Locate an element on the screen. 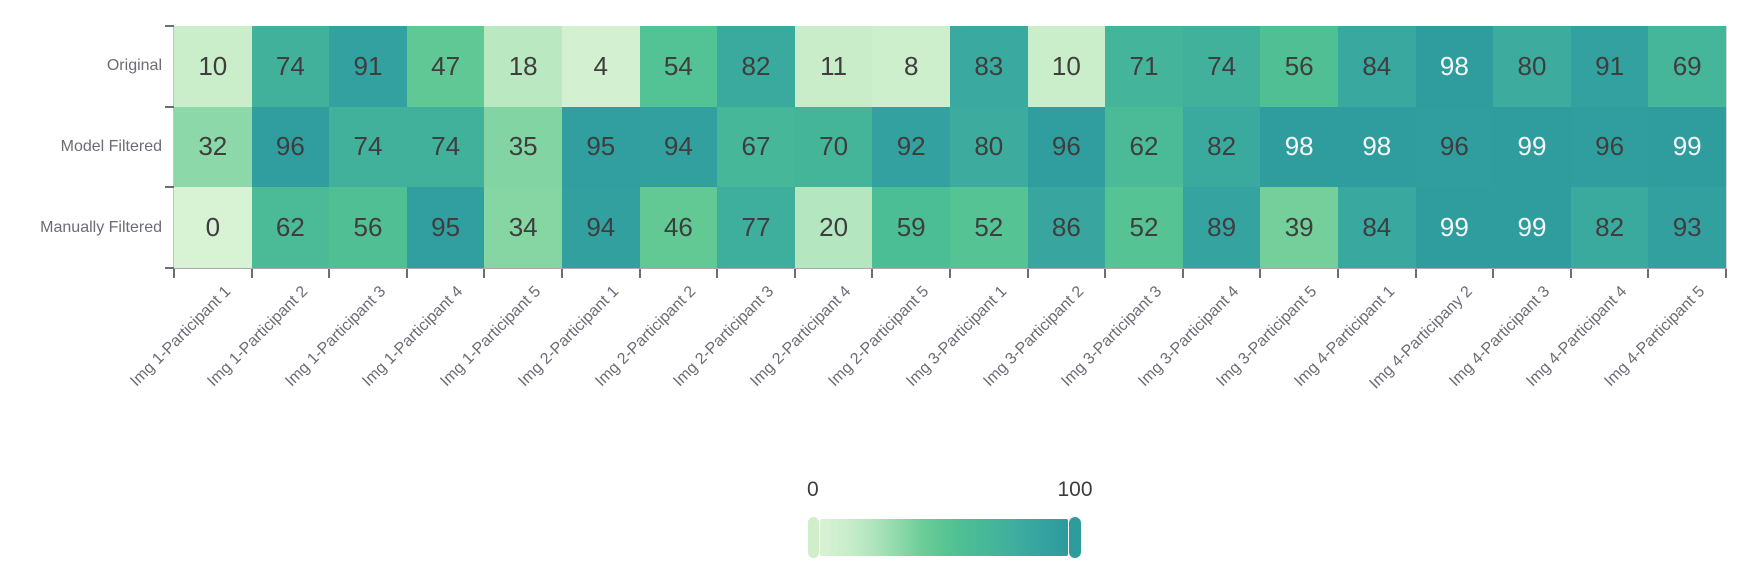 The width and height of the screenshot is (1753, 570). x-axis-line is located at coordinates (950, 268).